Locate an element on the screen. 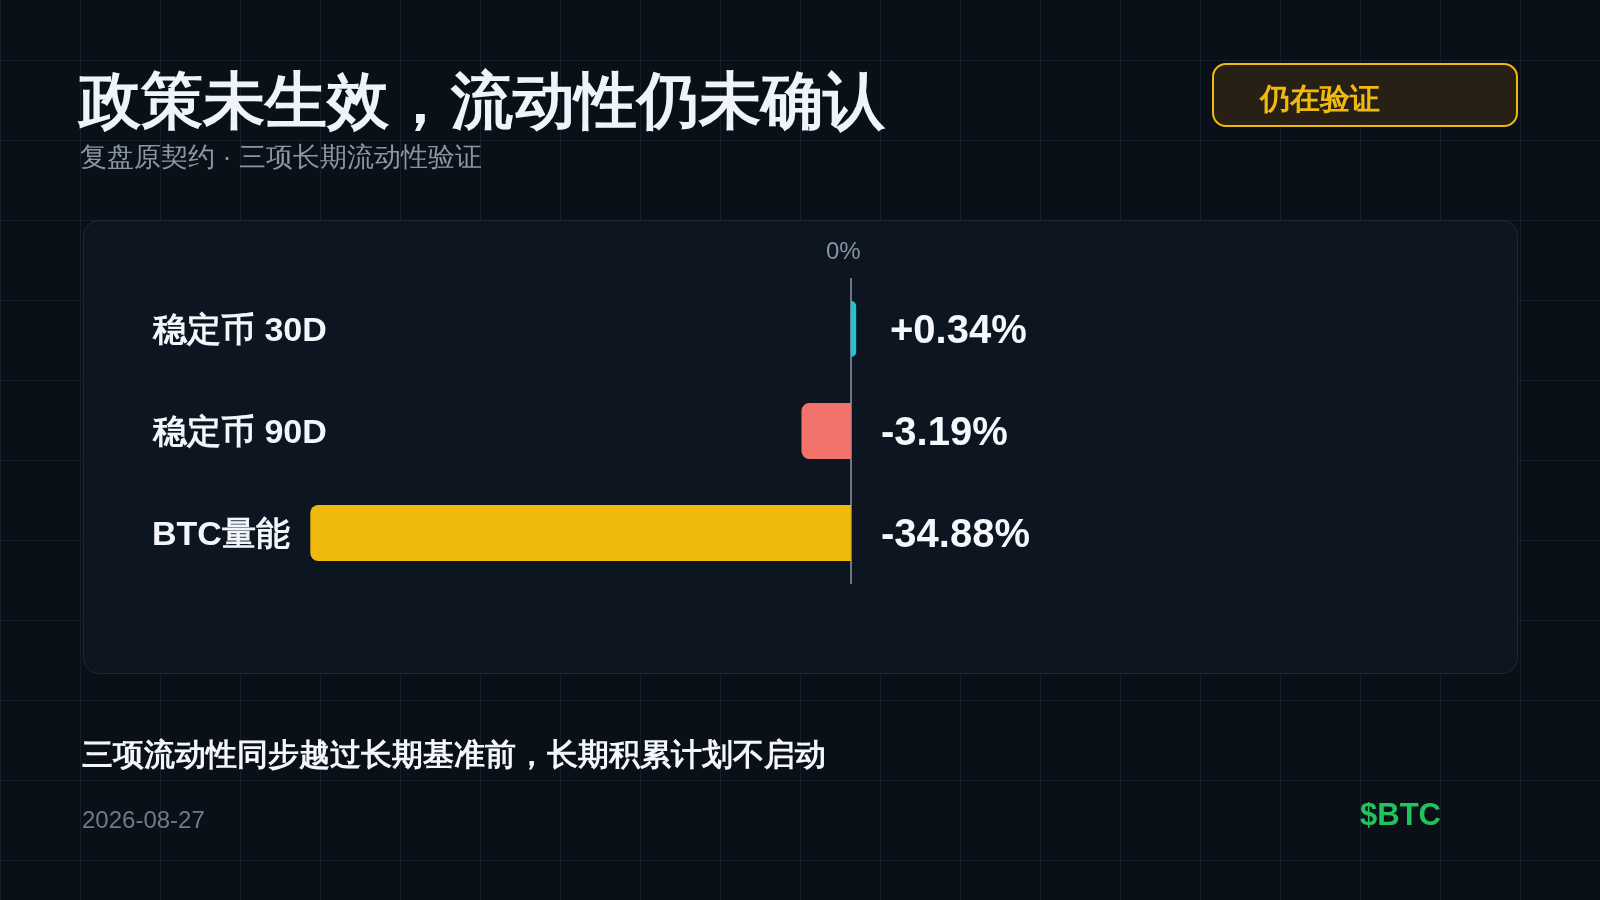 The width and height of the screenshot is (1600, 900). text: 0% is located at coordinates (843, 250).